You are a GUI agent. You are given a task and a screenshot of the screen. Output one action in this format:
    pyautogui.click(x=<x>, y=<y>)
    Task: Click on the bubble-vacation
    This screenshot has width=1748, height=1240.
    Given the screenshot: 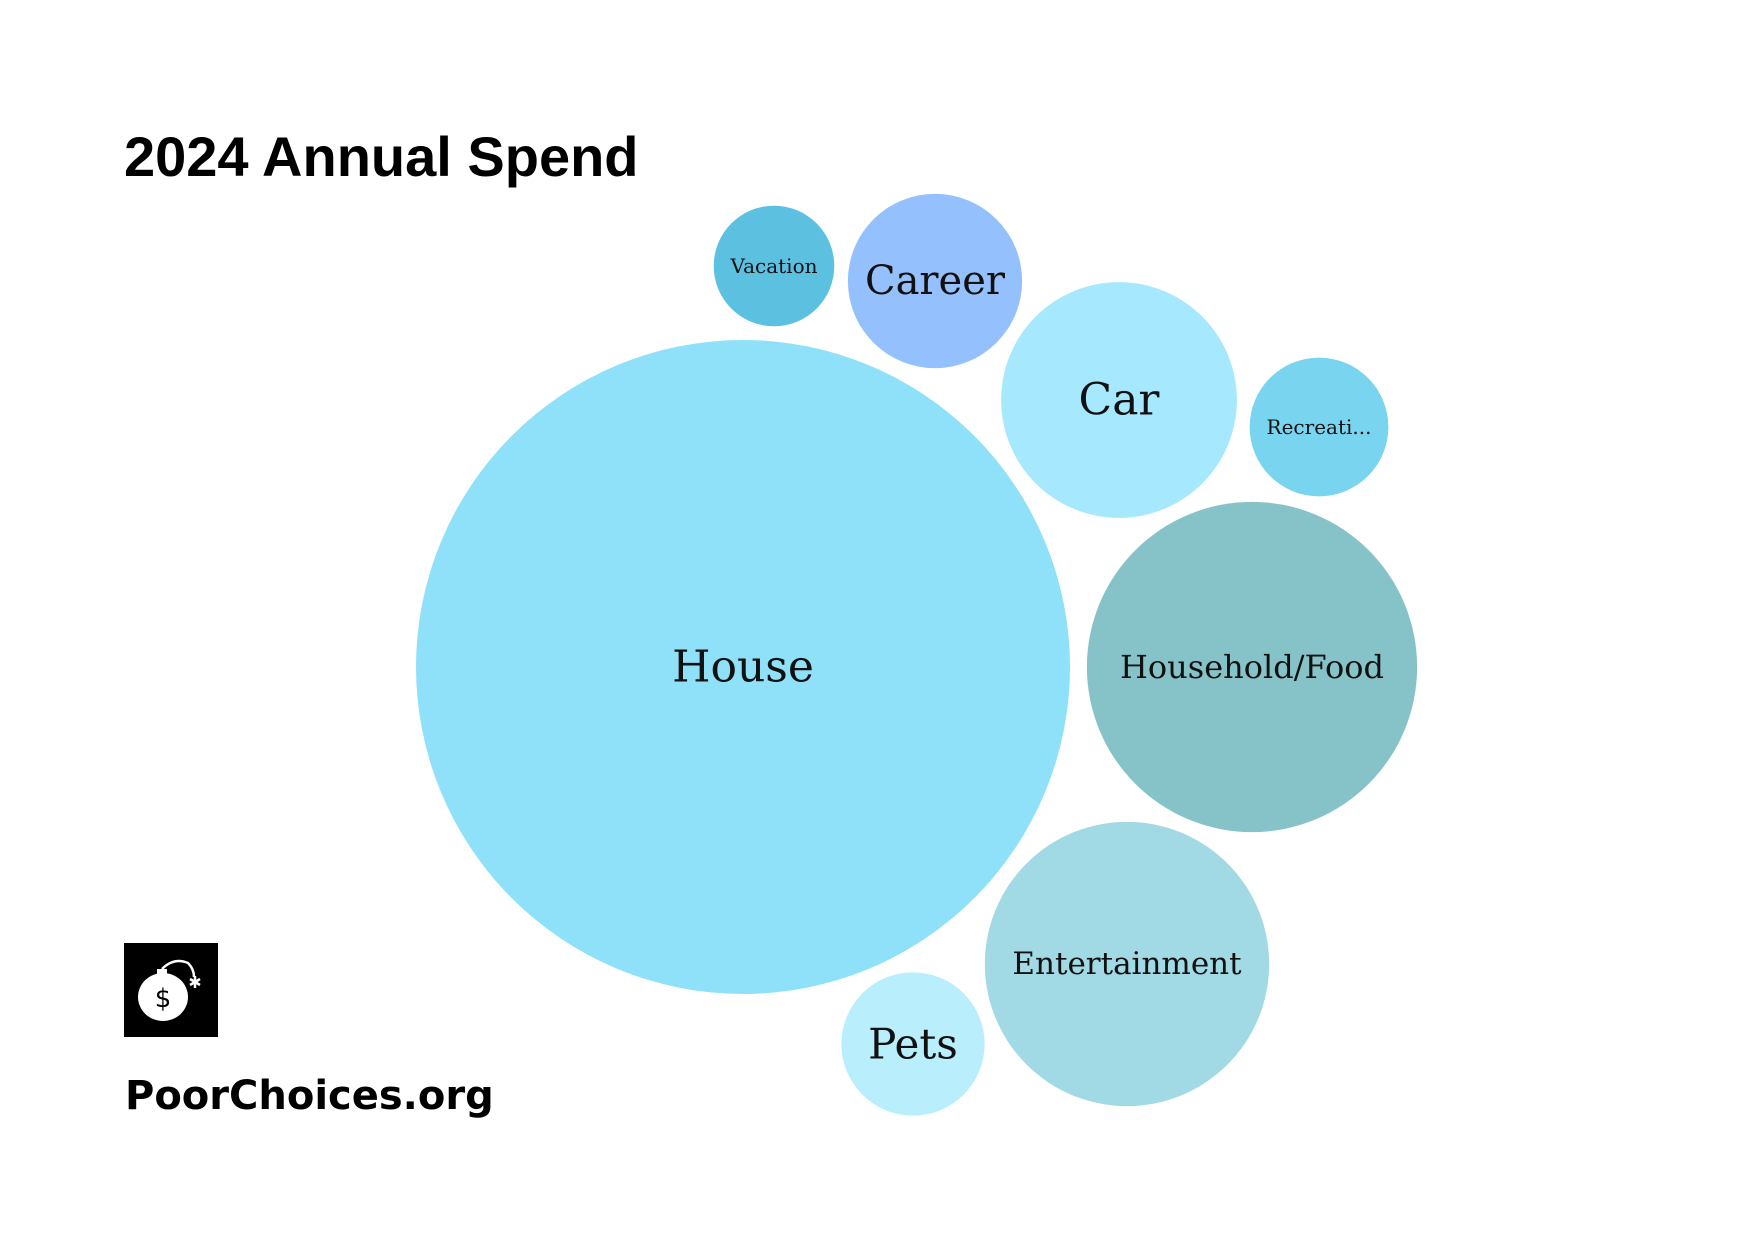 What is the action you would take?
    pyautogui.click(x=774, y=266)
    